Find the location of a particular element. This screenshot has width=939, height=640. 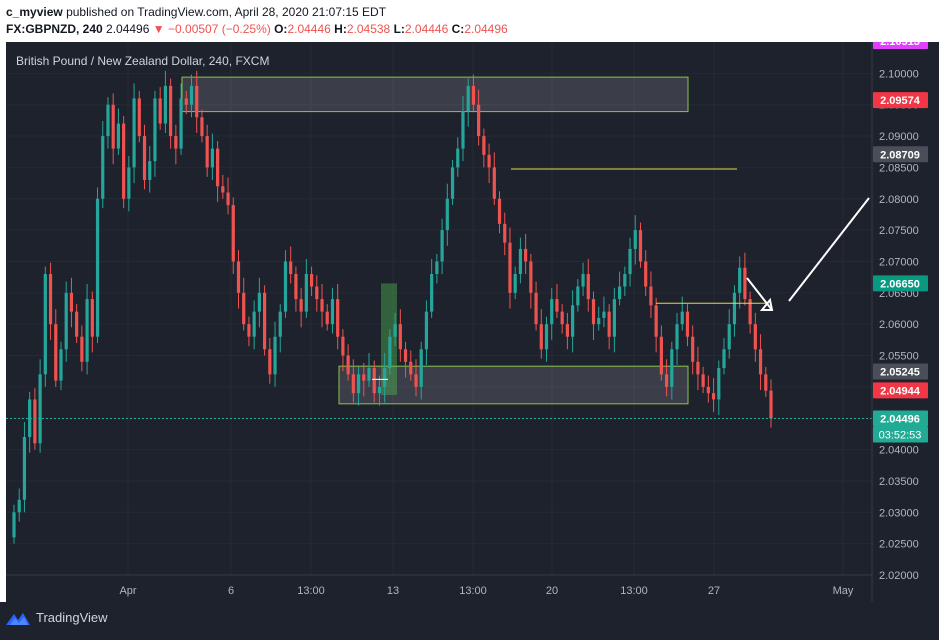

arrow-line-down is located at coordinates (759, 294).